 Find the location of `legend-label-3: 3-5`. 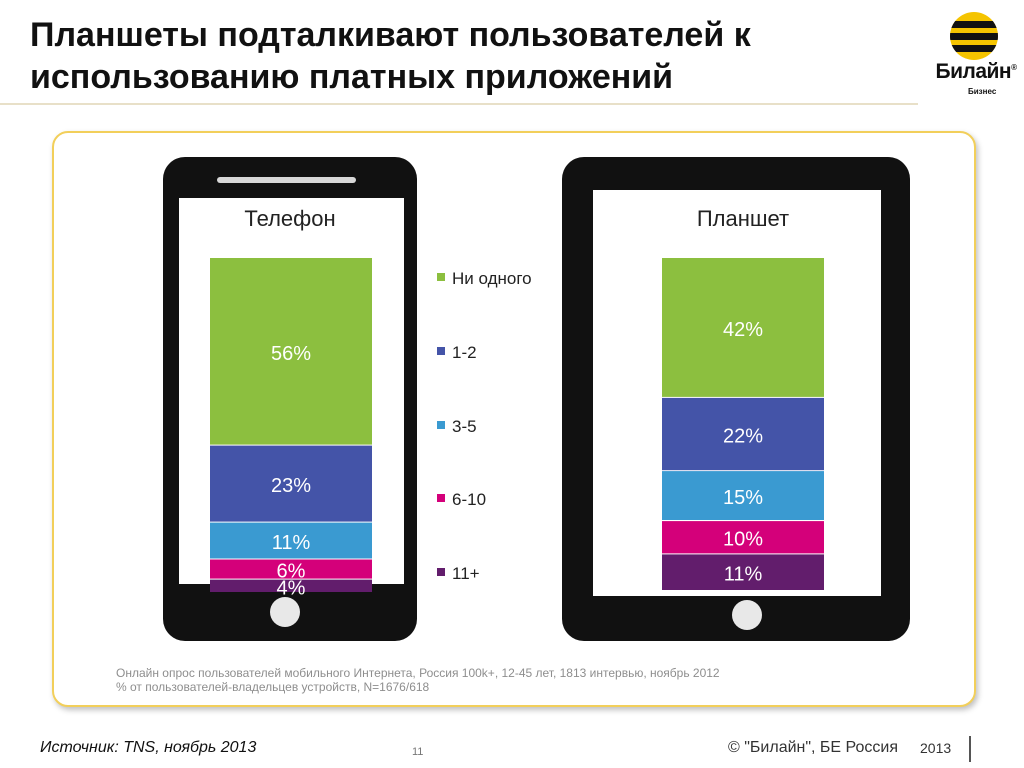

legend-label-3: 3-5 is located at coordinates (464, 426).